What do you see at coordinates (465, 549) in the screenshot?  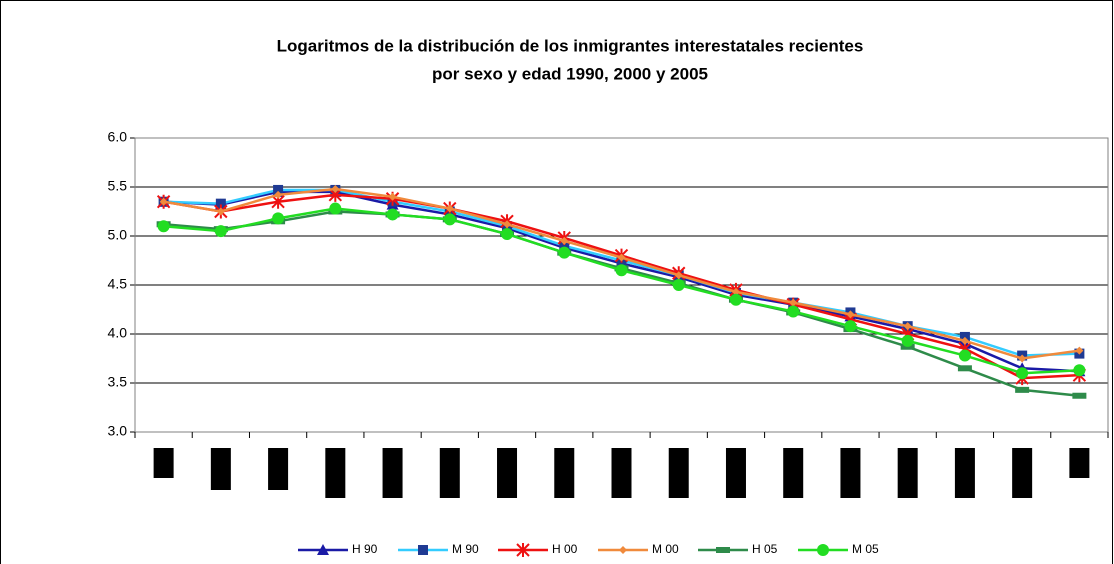 I see `legend-label: M 90` at bounding box center [465, 549].